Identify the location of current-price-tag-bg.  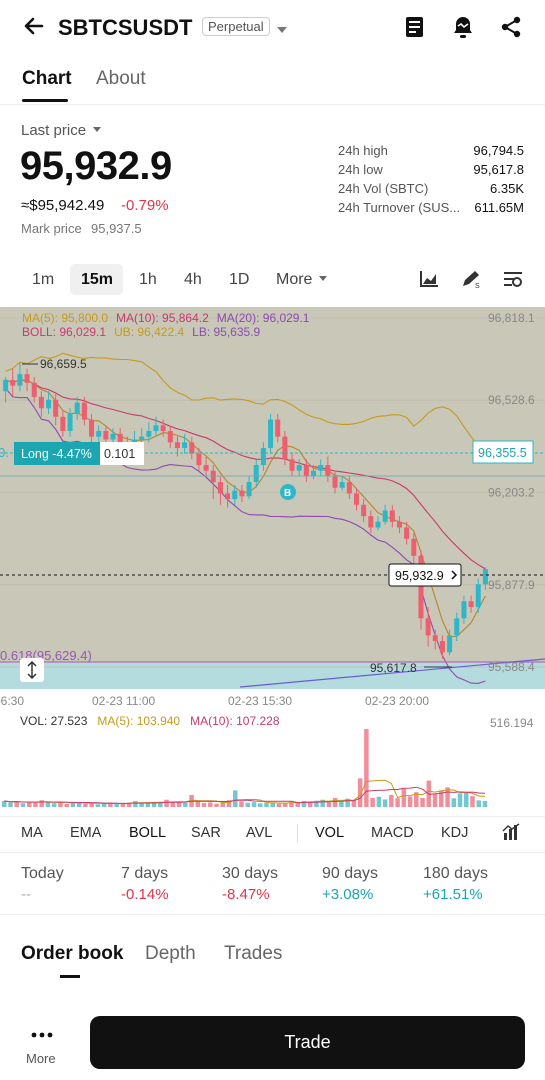
(425, 575).